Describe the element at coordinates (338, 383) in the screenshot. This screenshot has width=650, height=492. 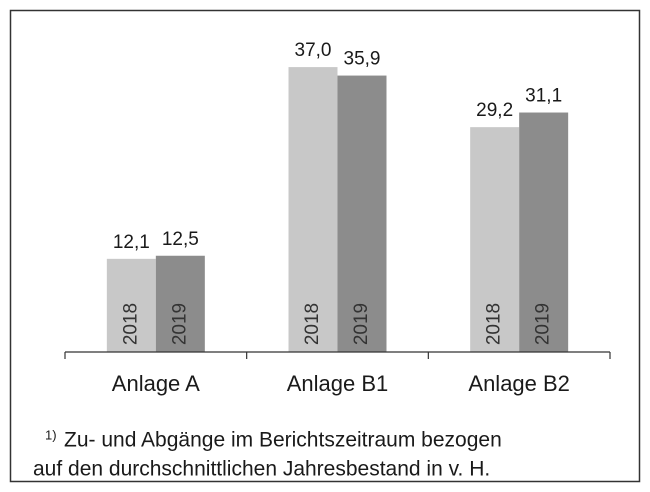
I see `x-tick-label: Anlage B1` at that location.